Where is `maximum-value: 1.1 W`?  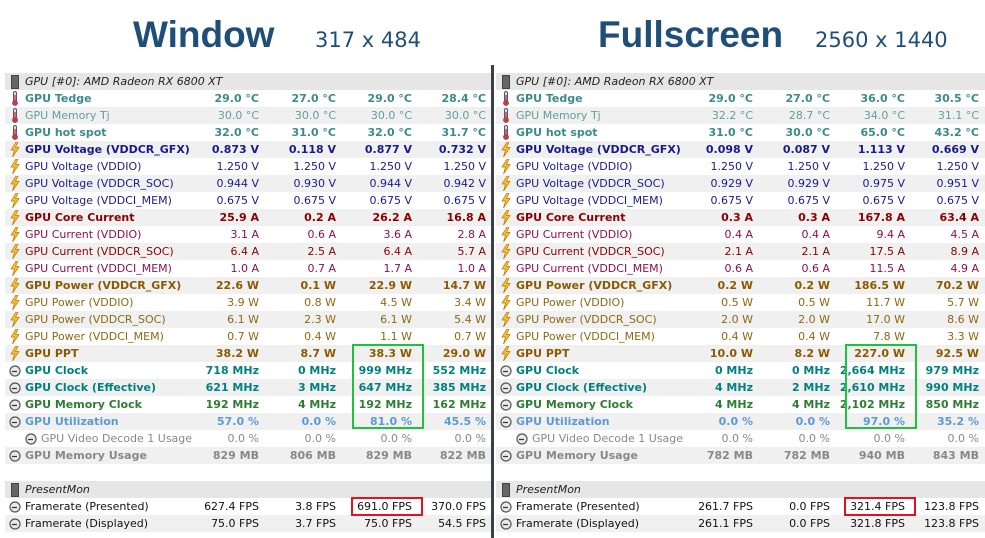
maximum-value: 1.1 W is located at coordinates (396, 336).